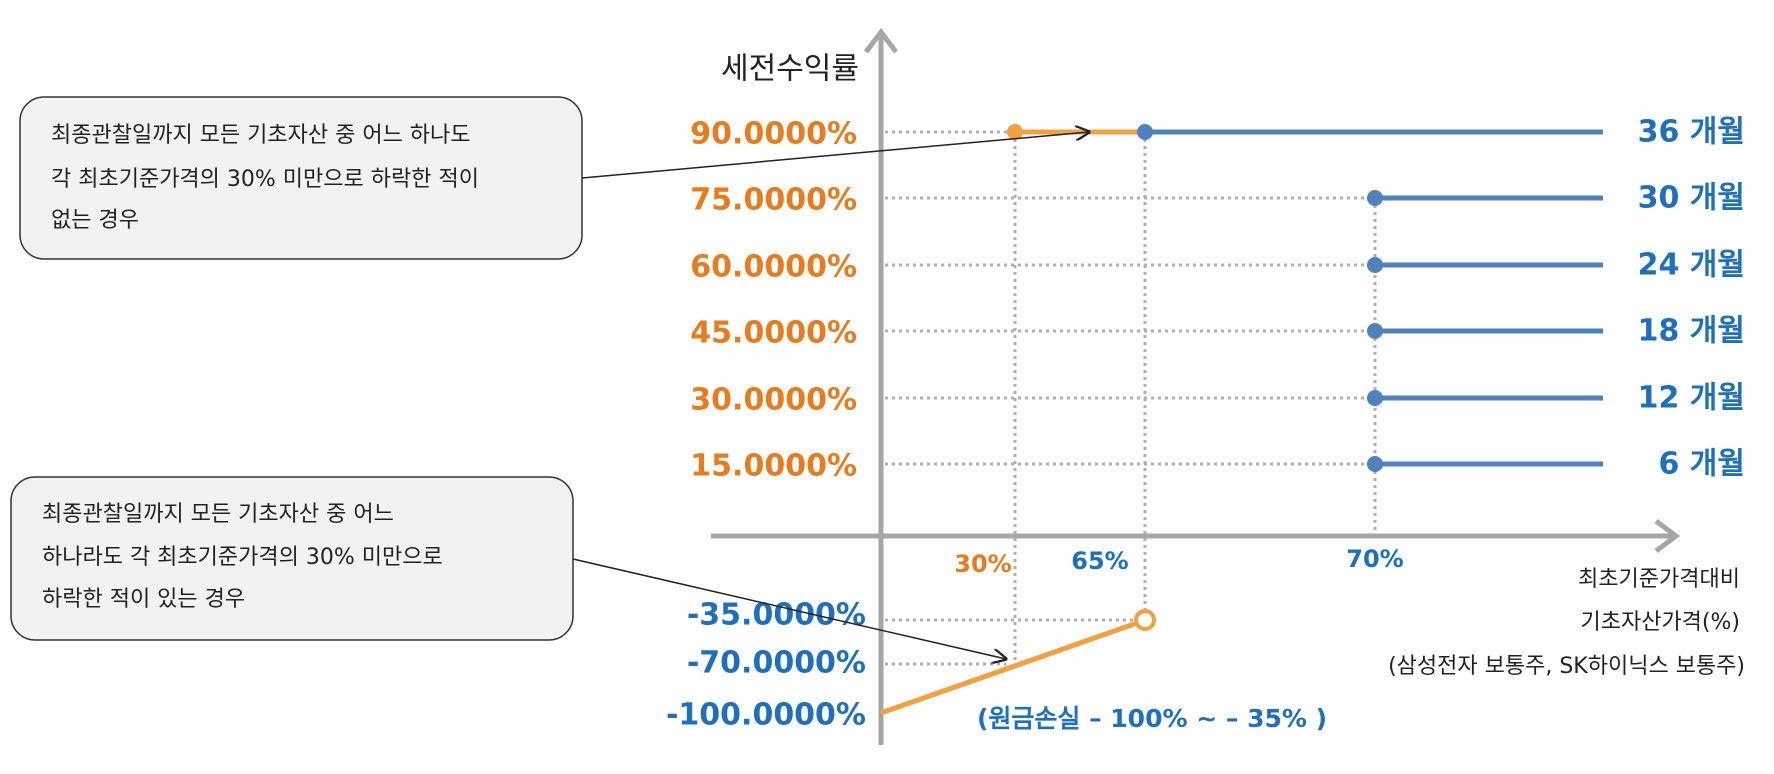 The width and height of the screenshot is (1774, 774). I want to click on axis-title: 세전수익률, so click(790, 69).